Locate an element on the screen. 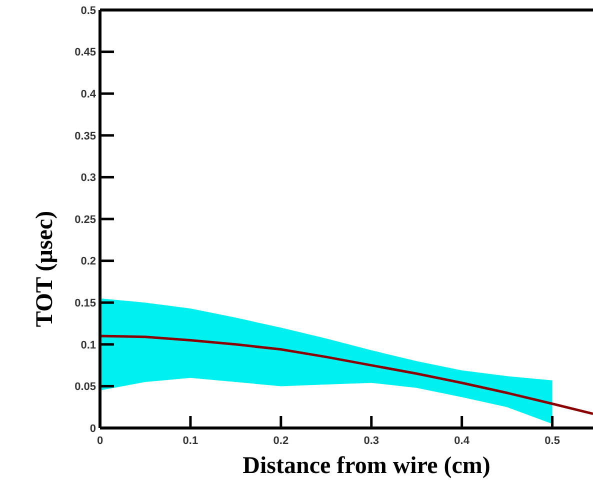 This screenshot has height=481, width=593. x-axis-title: Distance from wire (cm) is located at coordinates (366, 466).